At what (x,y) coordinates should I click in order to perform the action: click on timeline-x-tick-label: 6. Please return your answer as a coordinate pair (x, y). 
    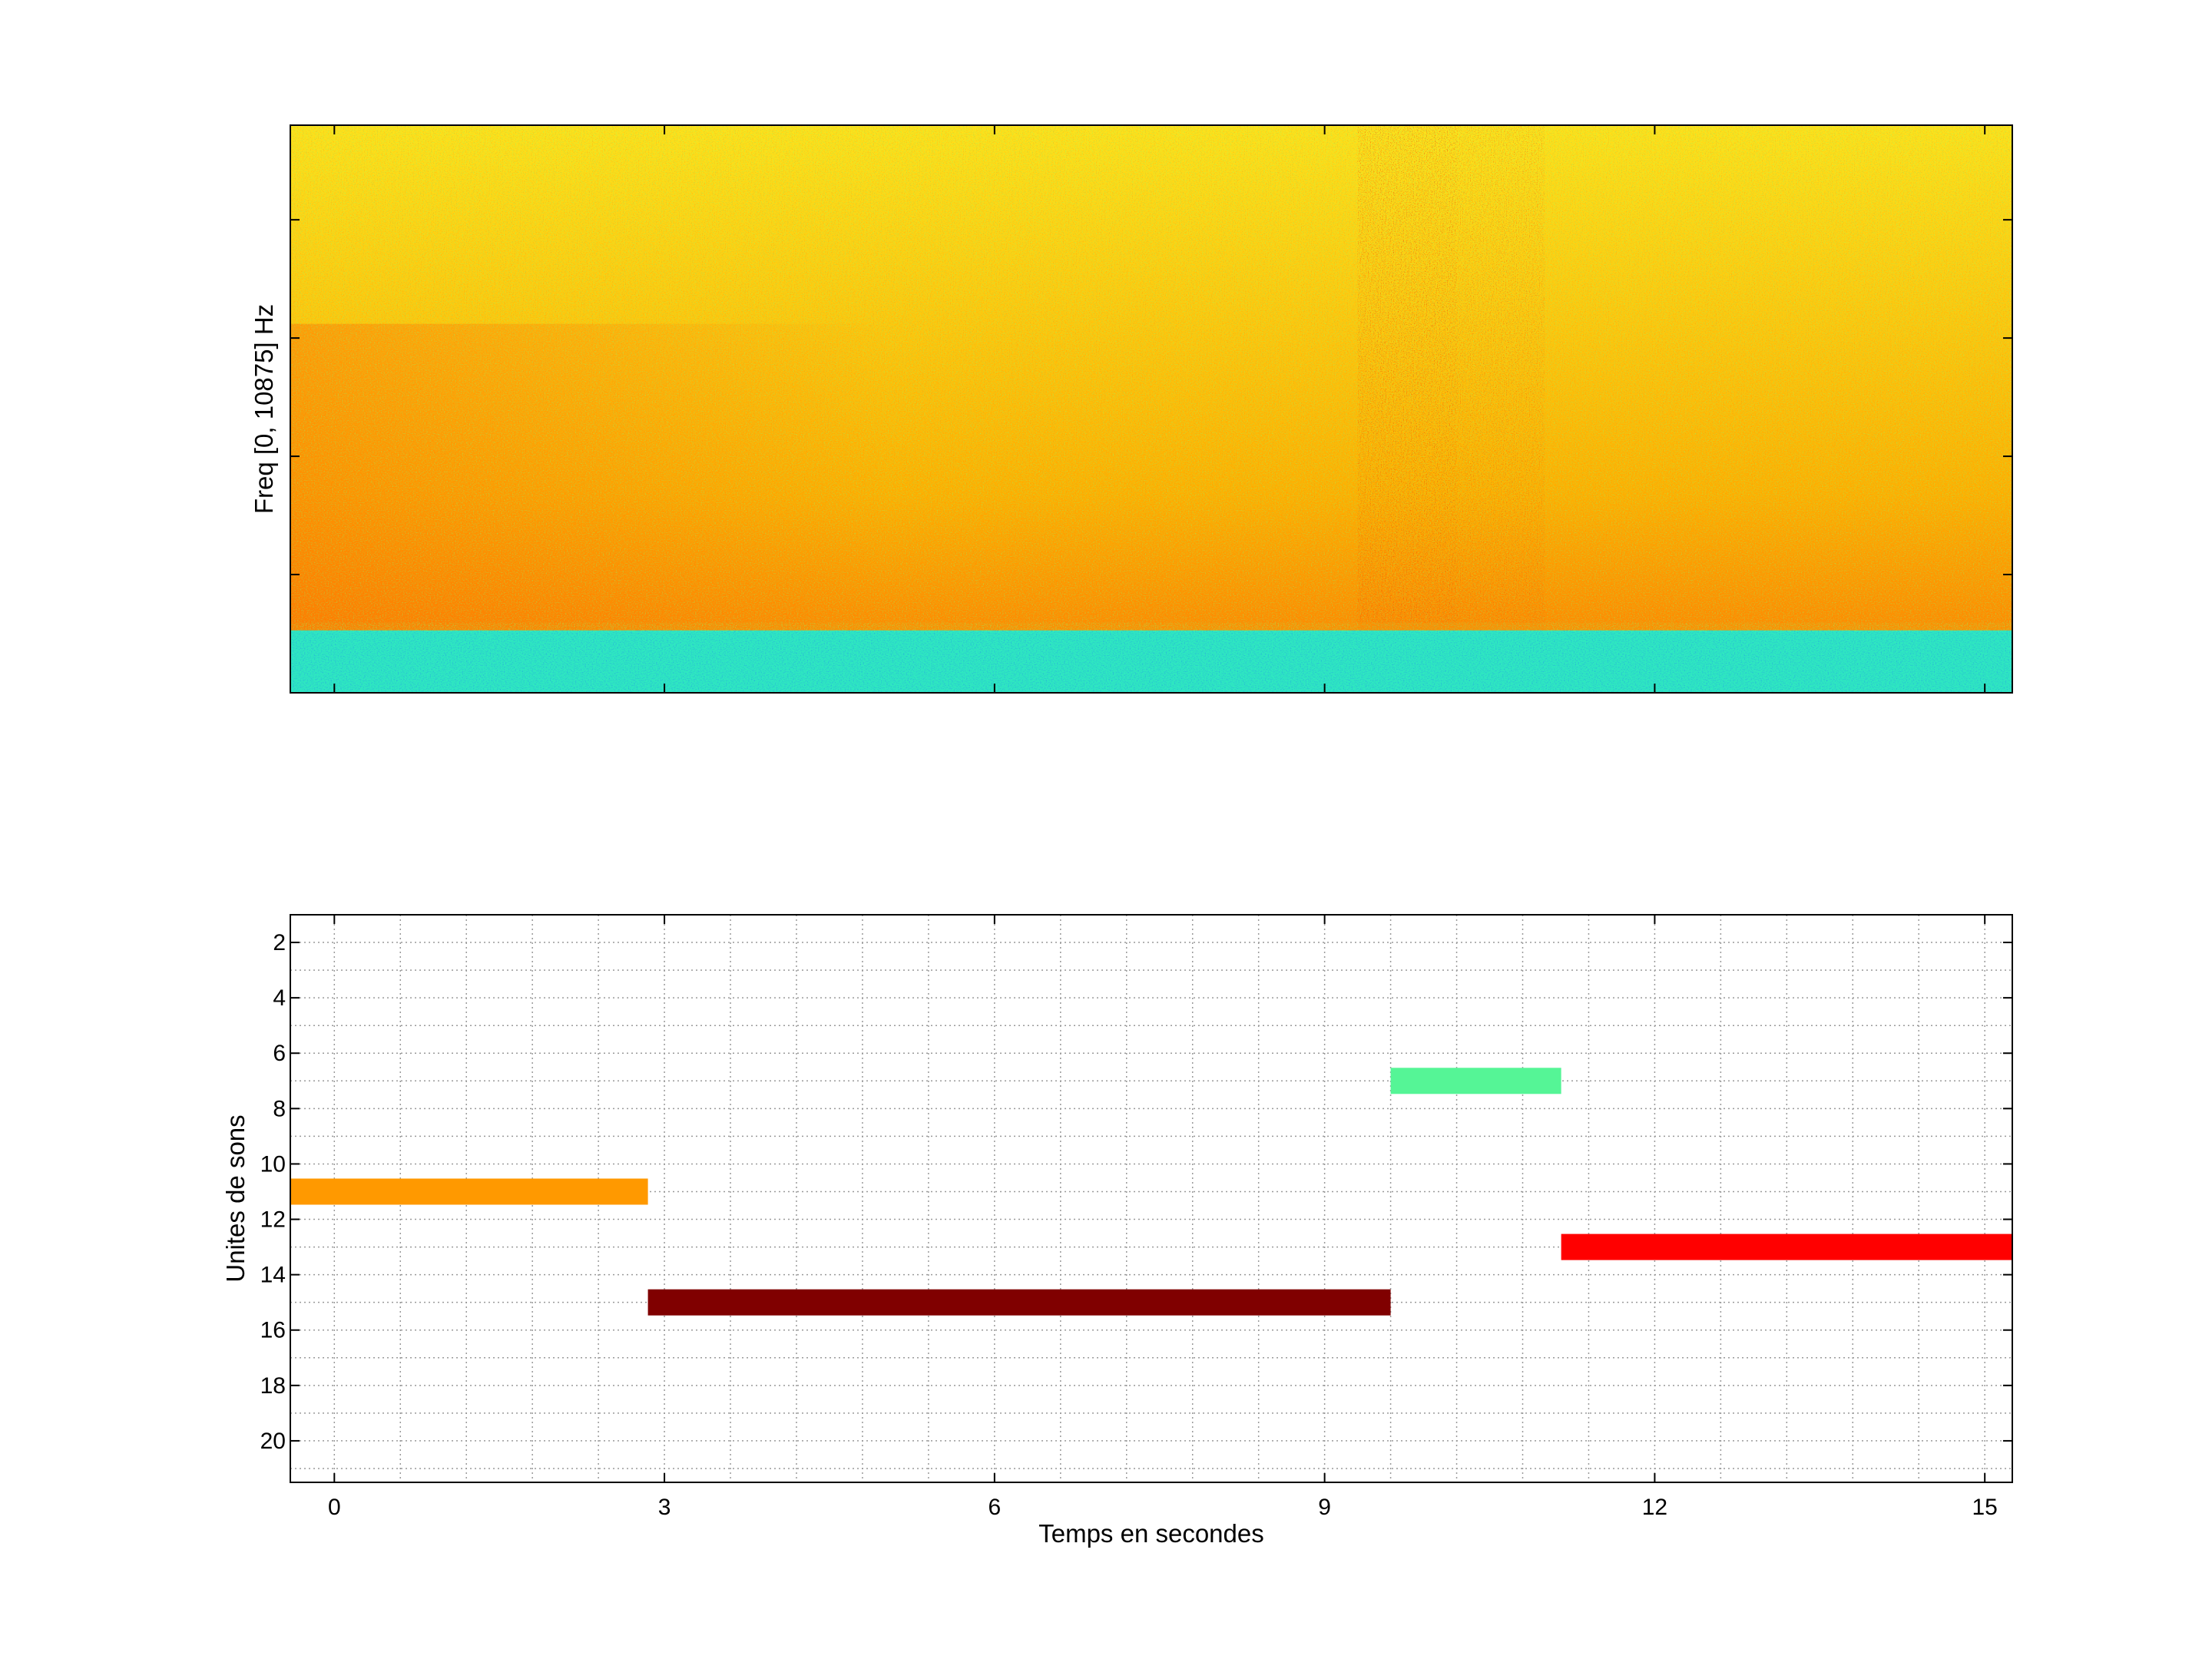
    Looking at the image, I should click on (995, 1507).